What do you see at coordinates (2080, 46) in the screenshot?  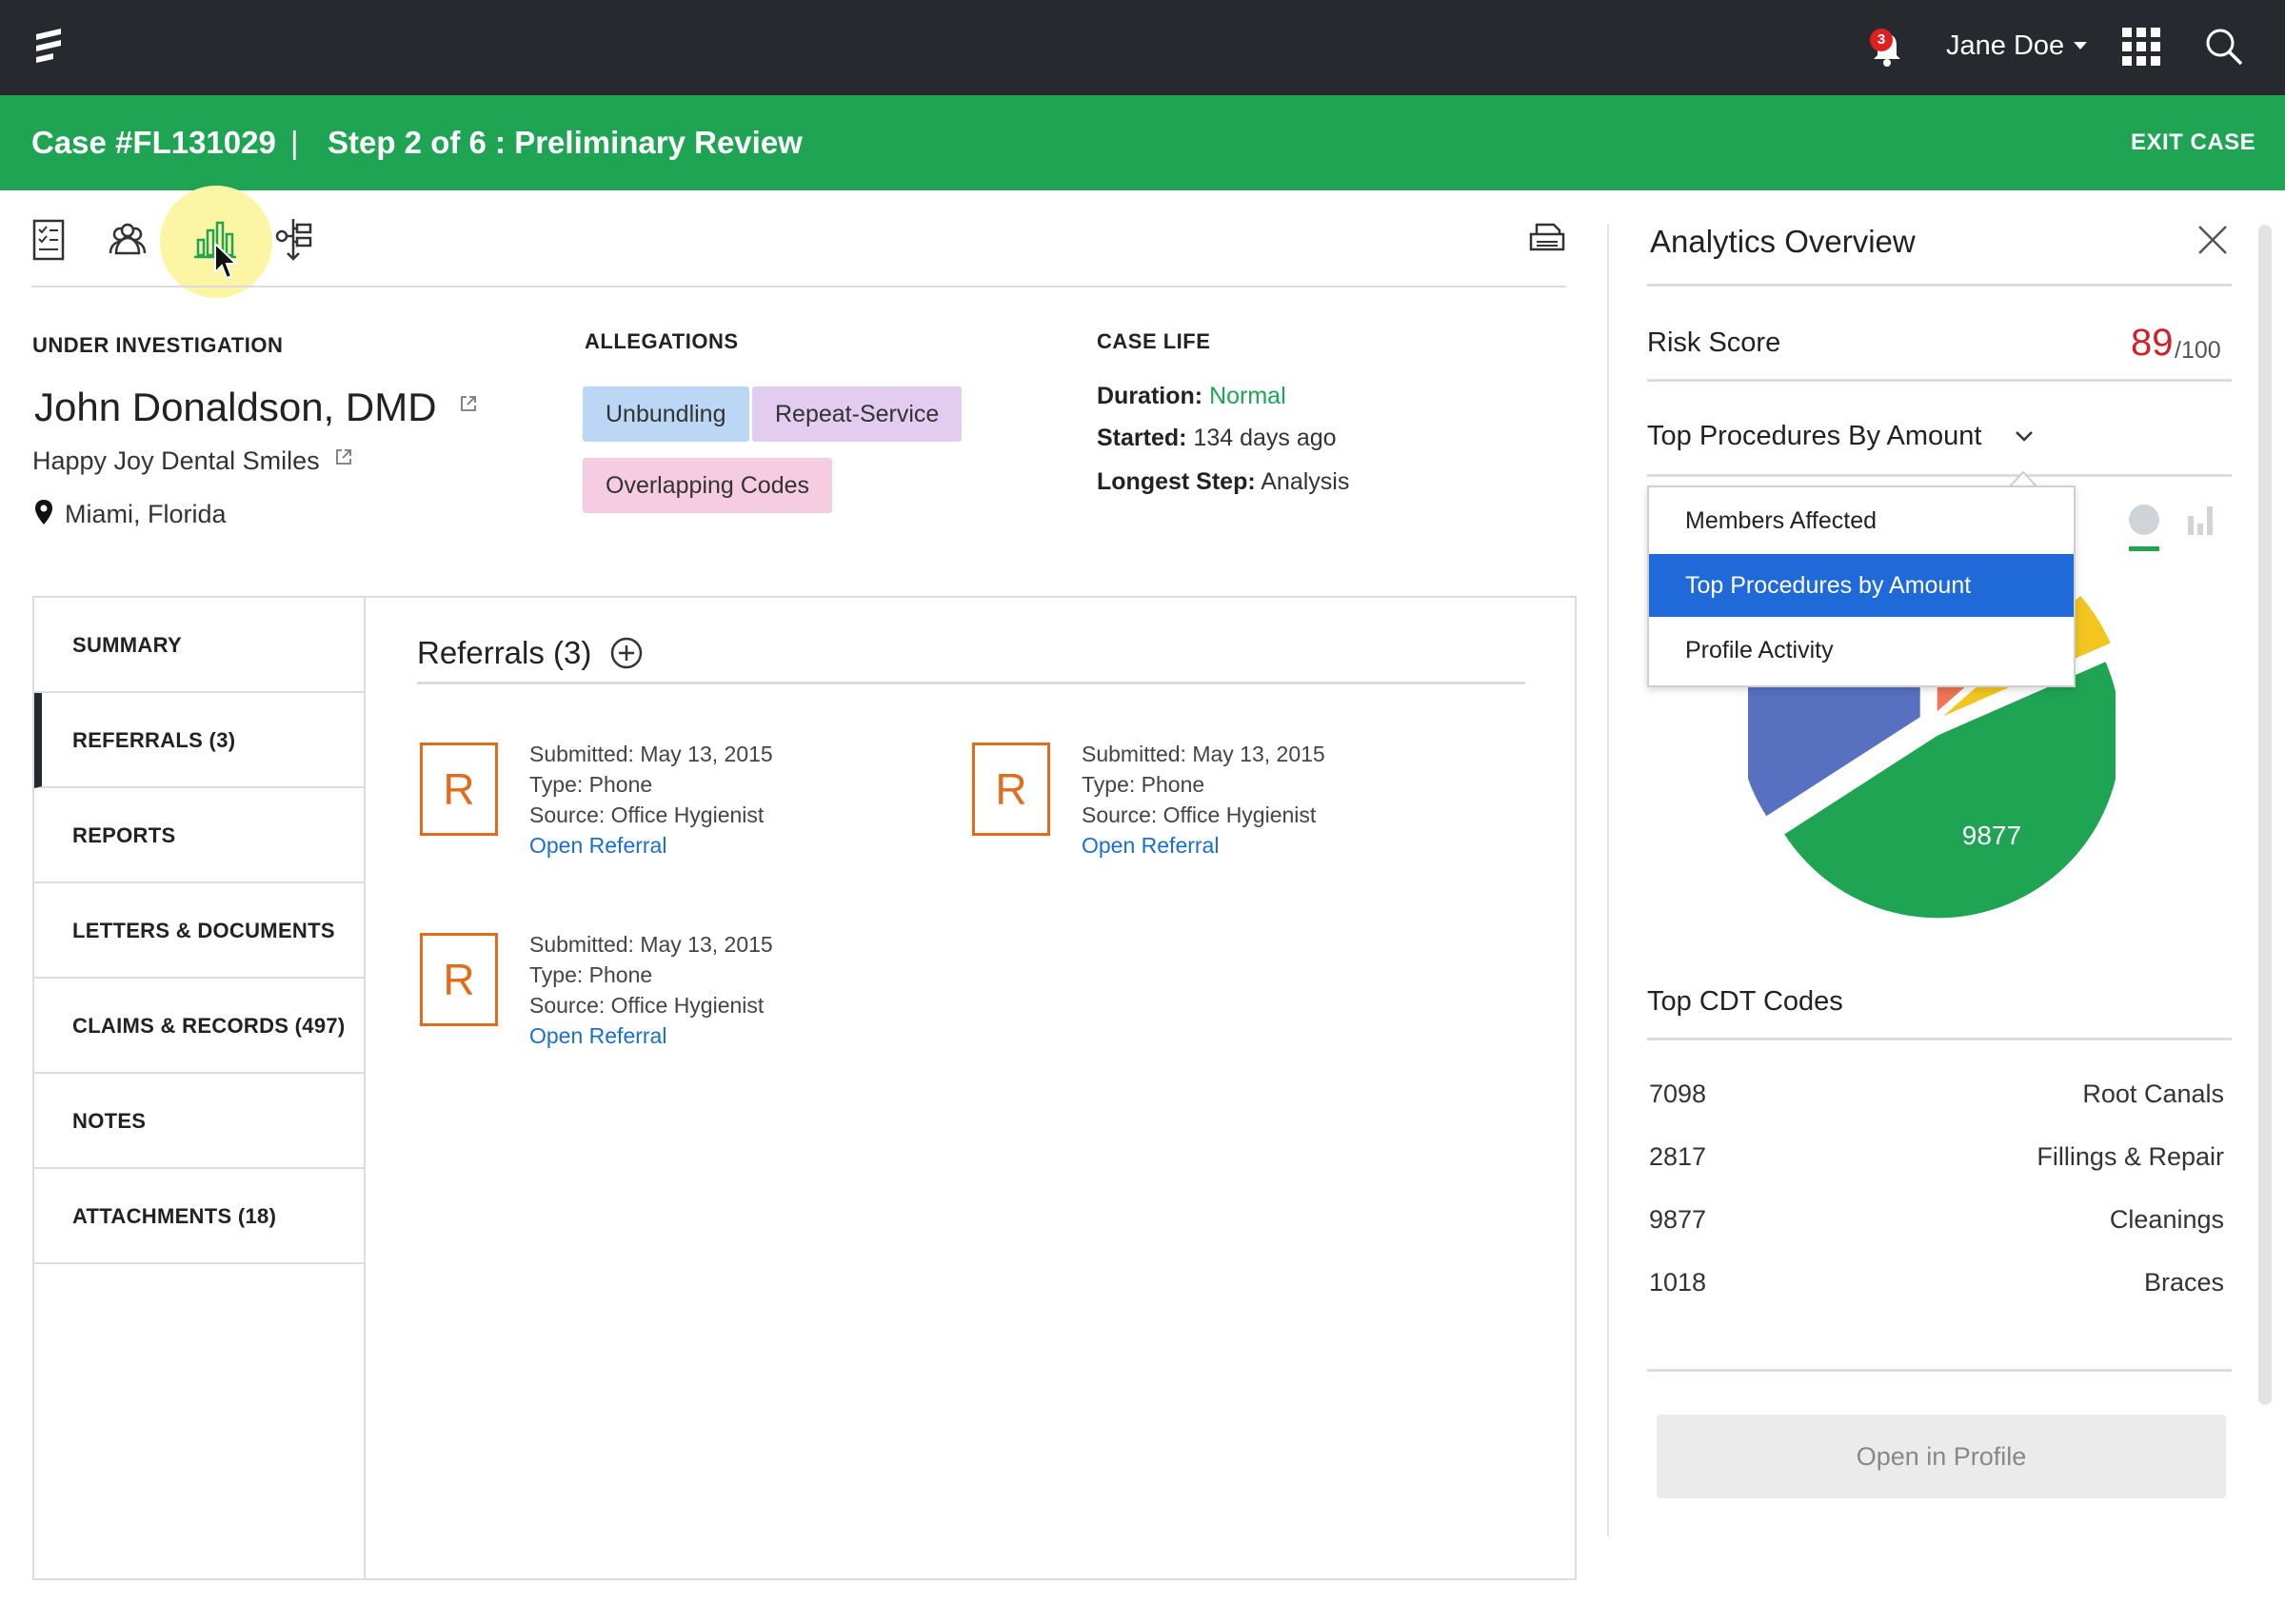 I see `caret-down-icon` at bounding box center [2080, 46].